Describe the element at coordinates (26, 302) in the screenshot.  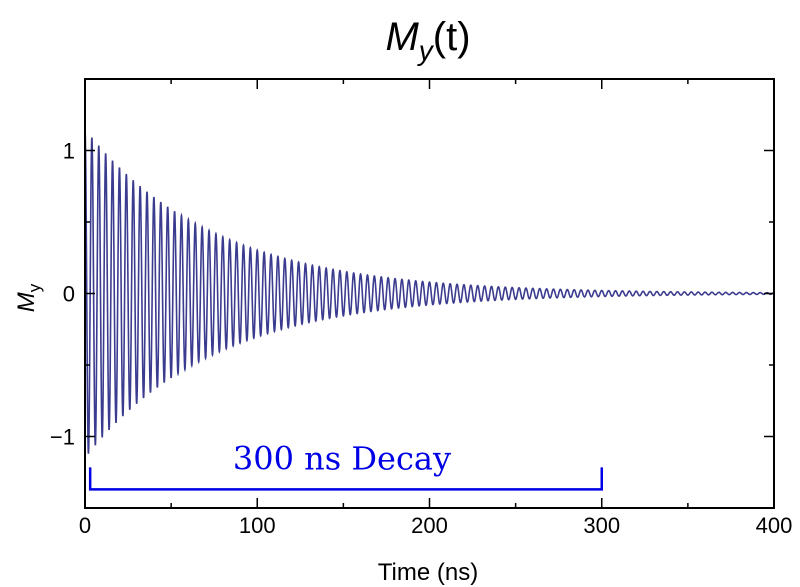
I see `y-axis-label-main: M` at that location.